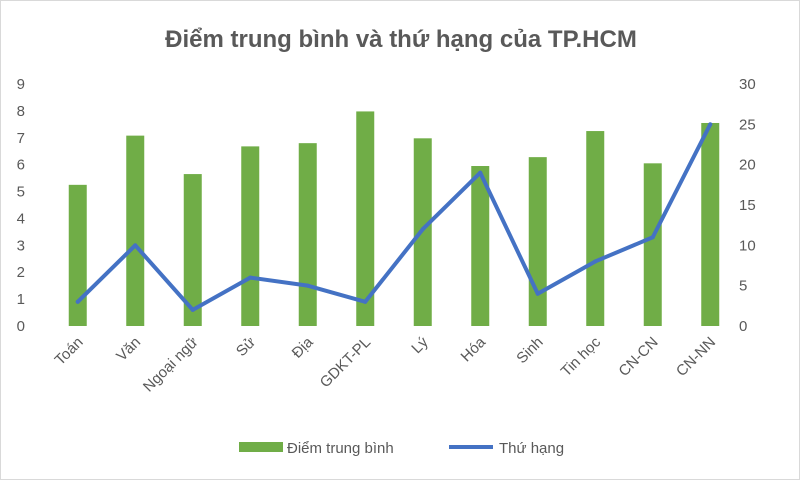 The height and width of the screenshot is (481, 800). Describe the element at coordinates (747, 124) in the screenshot. I see `right-axis-tick: 25` at that location.